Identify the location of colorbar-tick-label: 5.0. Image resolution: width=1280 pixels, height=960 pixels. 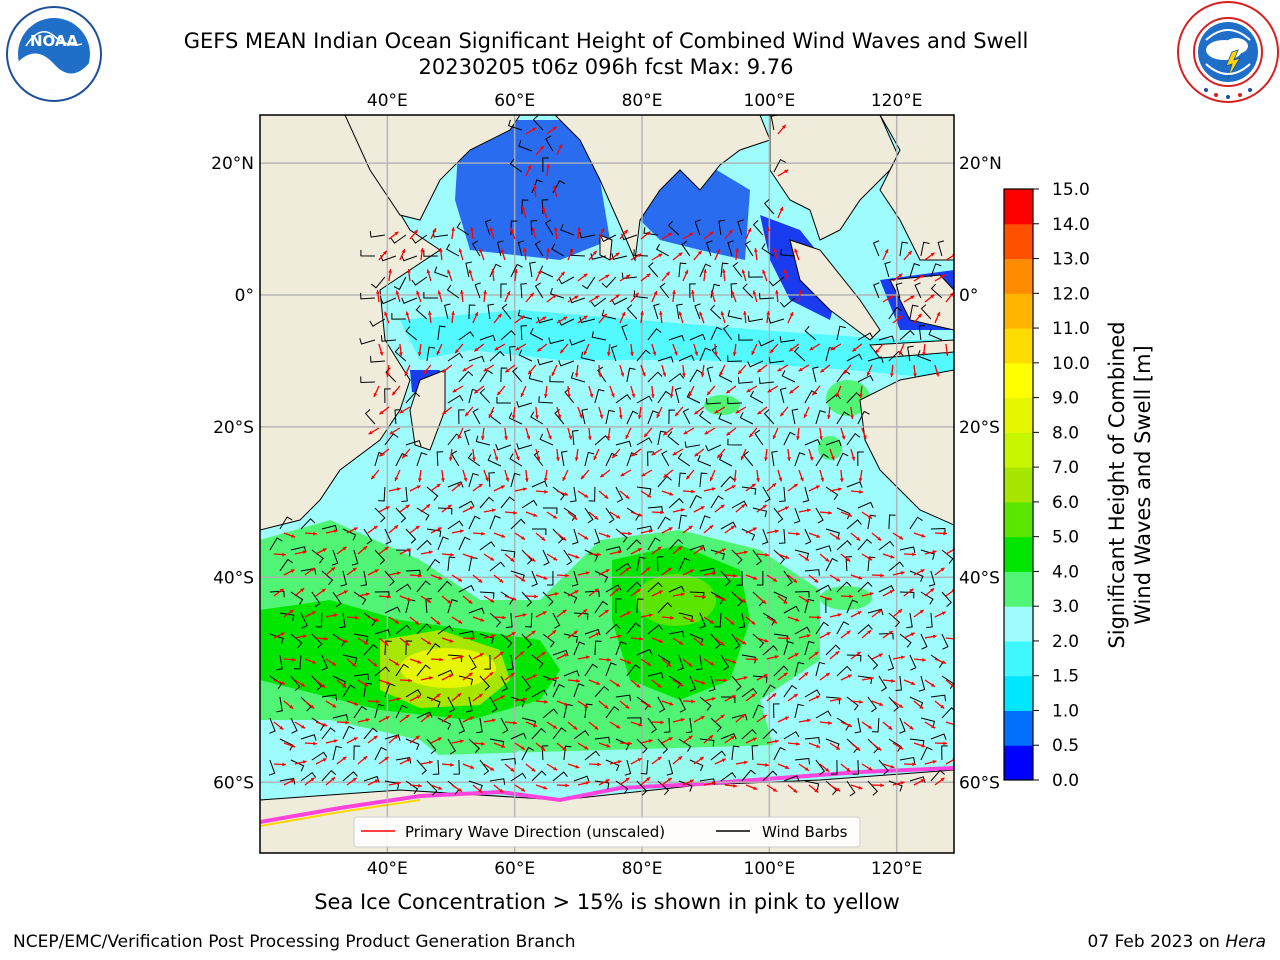
(1065, 538).